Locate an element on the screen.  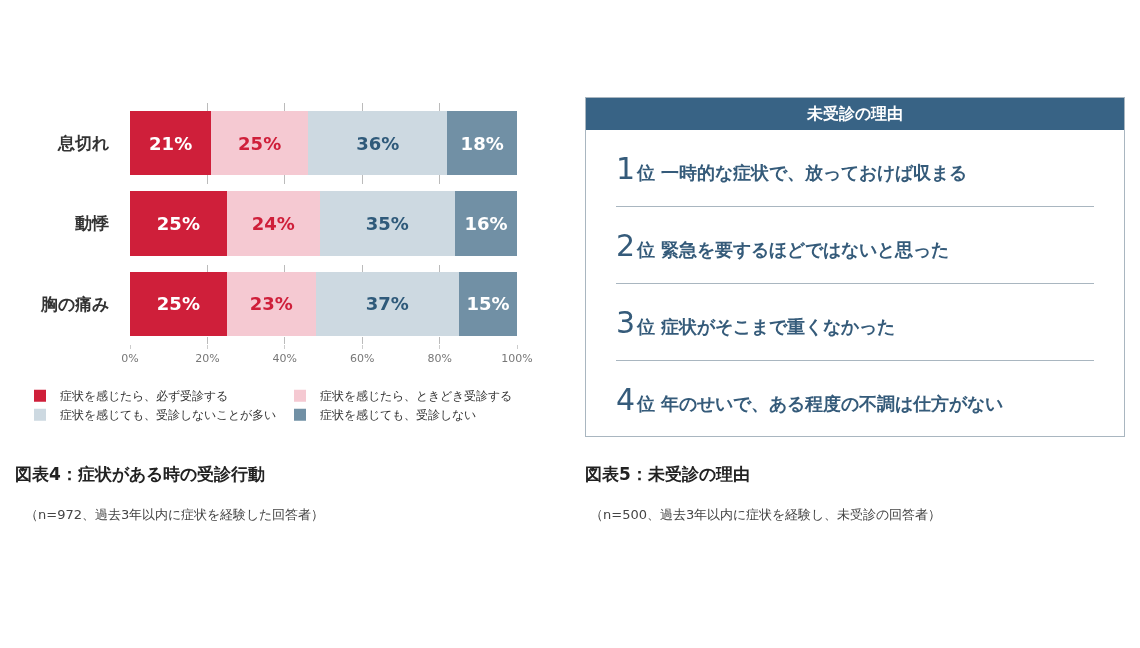
x-tick-label: 0% is located at coordinates (130, 359).